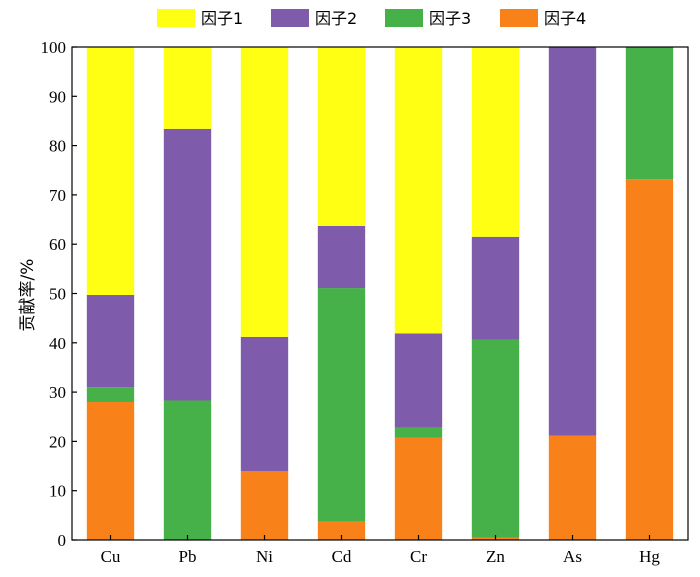  What do you see at coordinates (57, 343) in the screenshot?
I see `y-tick-label: 40` at bounding box center [57, 343].